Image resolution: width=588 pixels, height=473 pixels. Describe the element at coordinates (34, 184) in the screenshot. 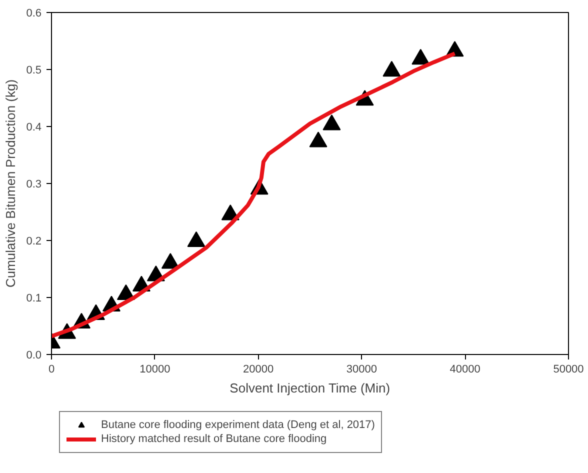

I see `y-tick-label: 0.3` at that location.